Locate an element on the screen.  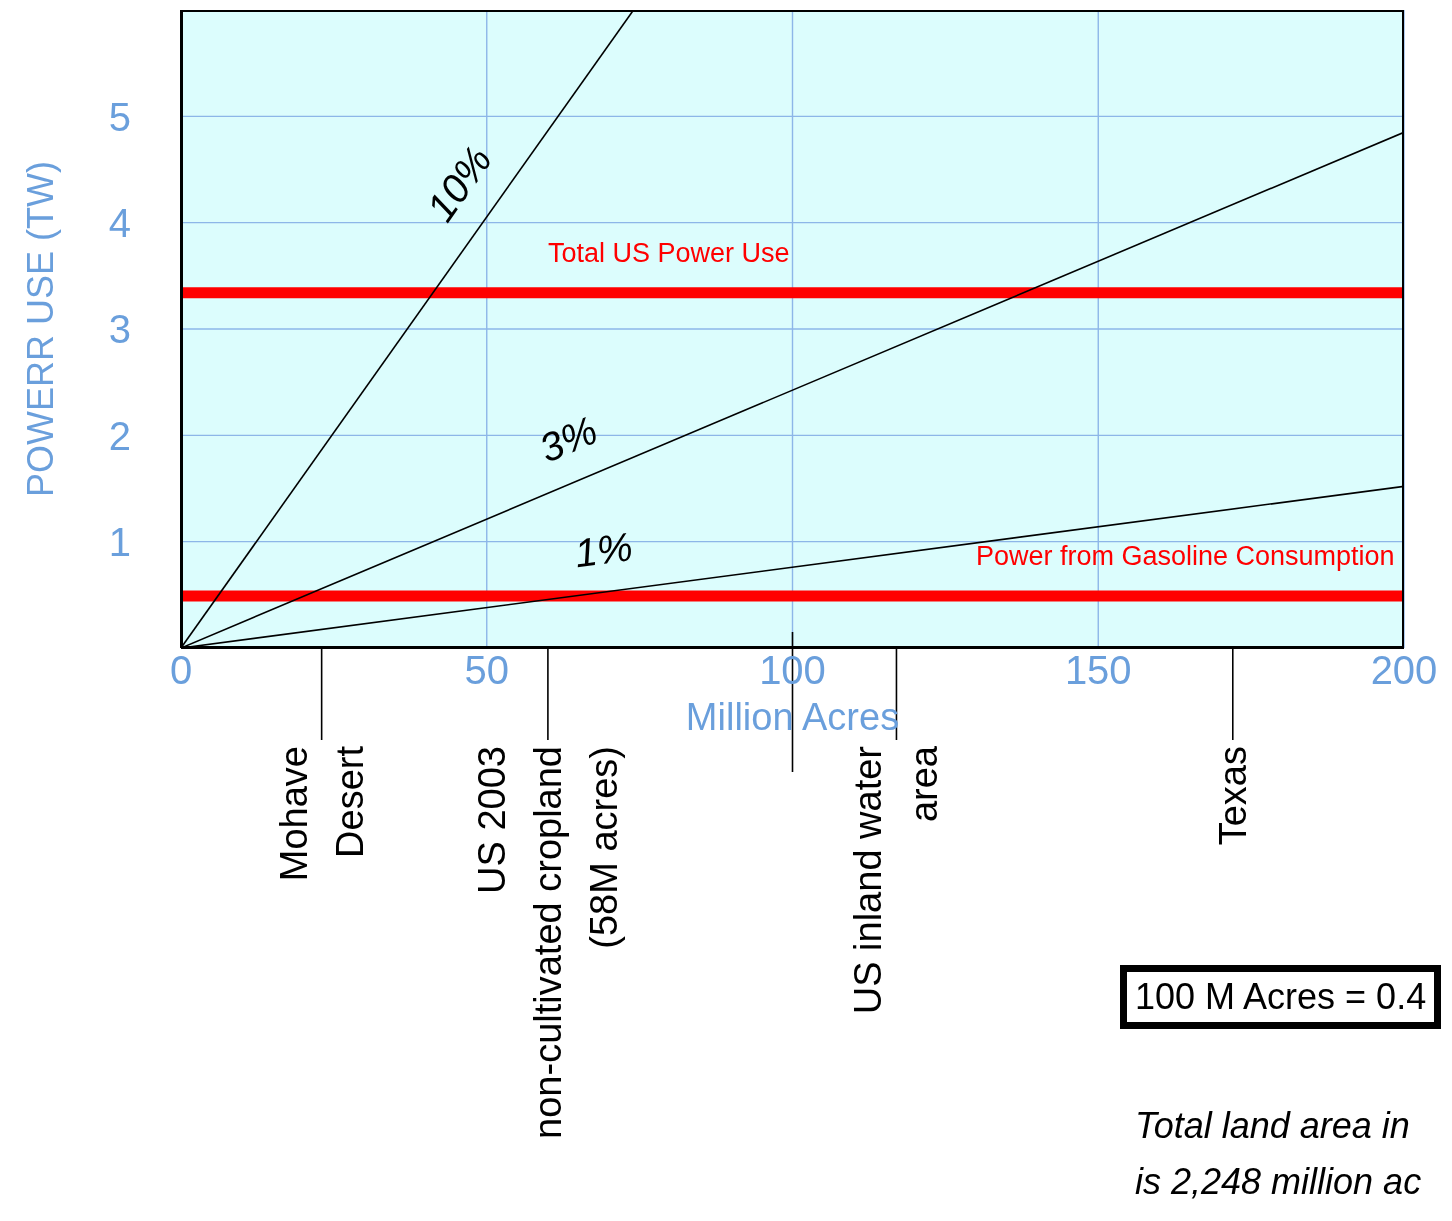
ref-line-label: US 2003 non-cultivated cropland (58M acres) is located at coordinates (547, 942).